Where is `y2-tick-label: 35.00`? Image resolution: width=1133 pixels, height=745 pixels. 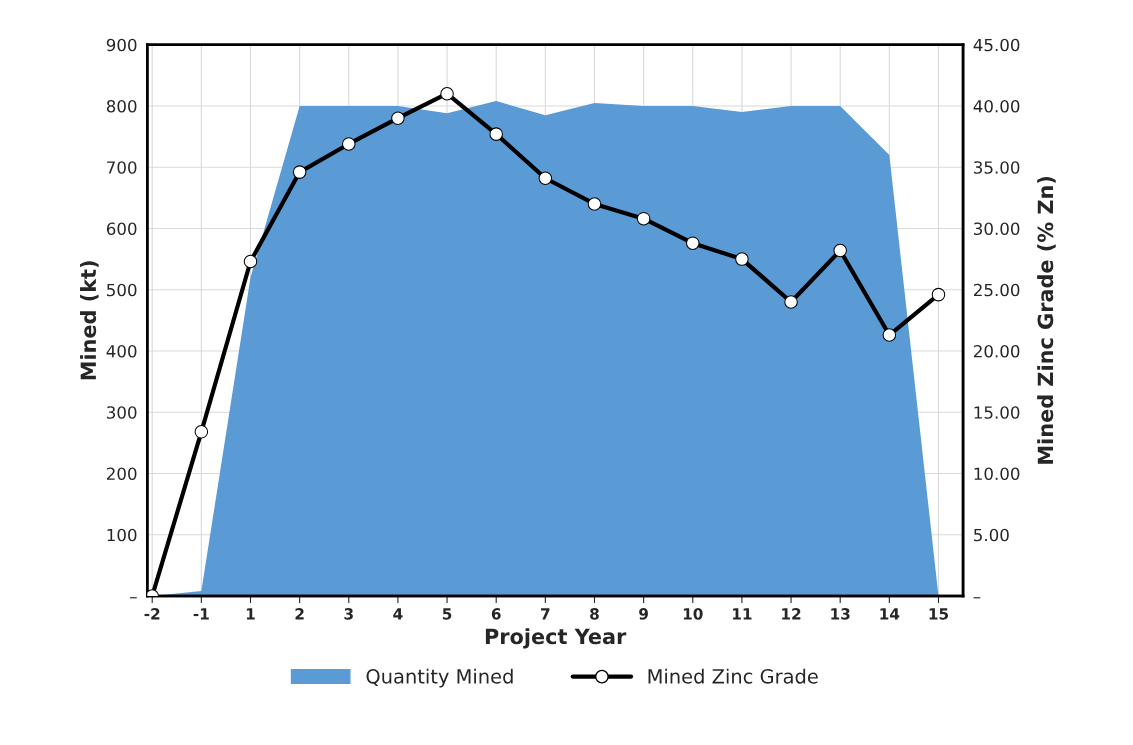
y2-tick-label: 35.00 is located at coordinates (997, 167).